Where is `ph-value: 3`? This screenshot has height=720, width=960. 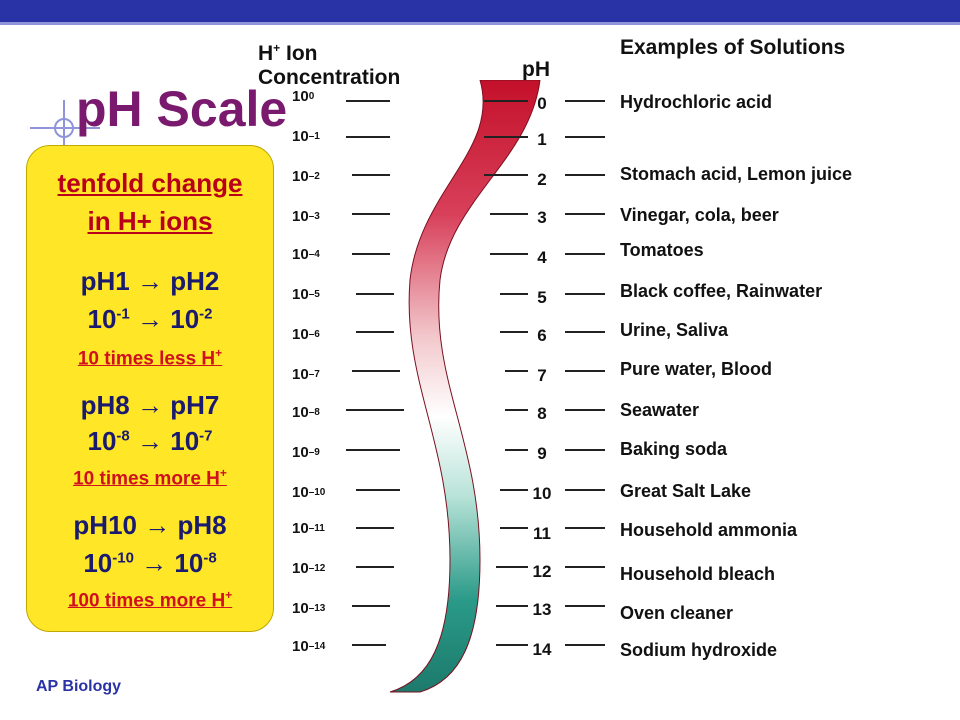 ph-value: 3 is located at coordinates (542, 217).